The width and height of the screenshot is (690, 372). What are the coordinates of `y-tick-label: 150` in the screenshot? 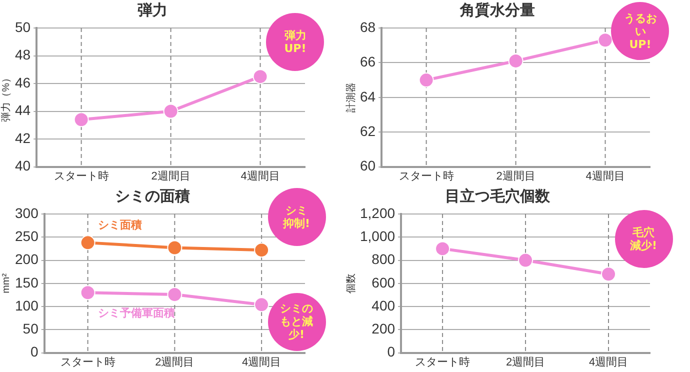 It's located at (27, 282).